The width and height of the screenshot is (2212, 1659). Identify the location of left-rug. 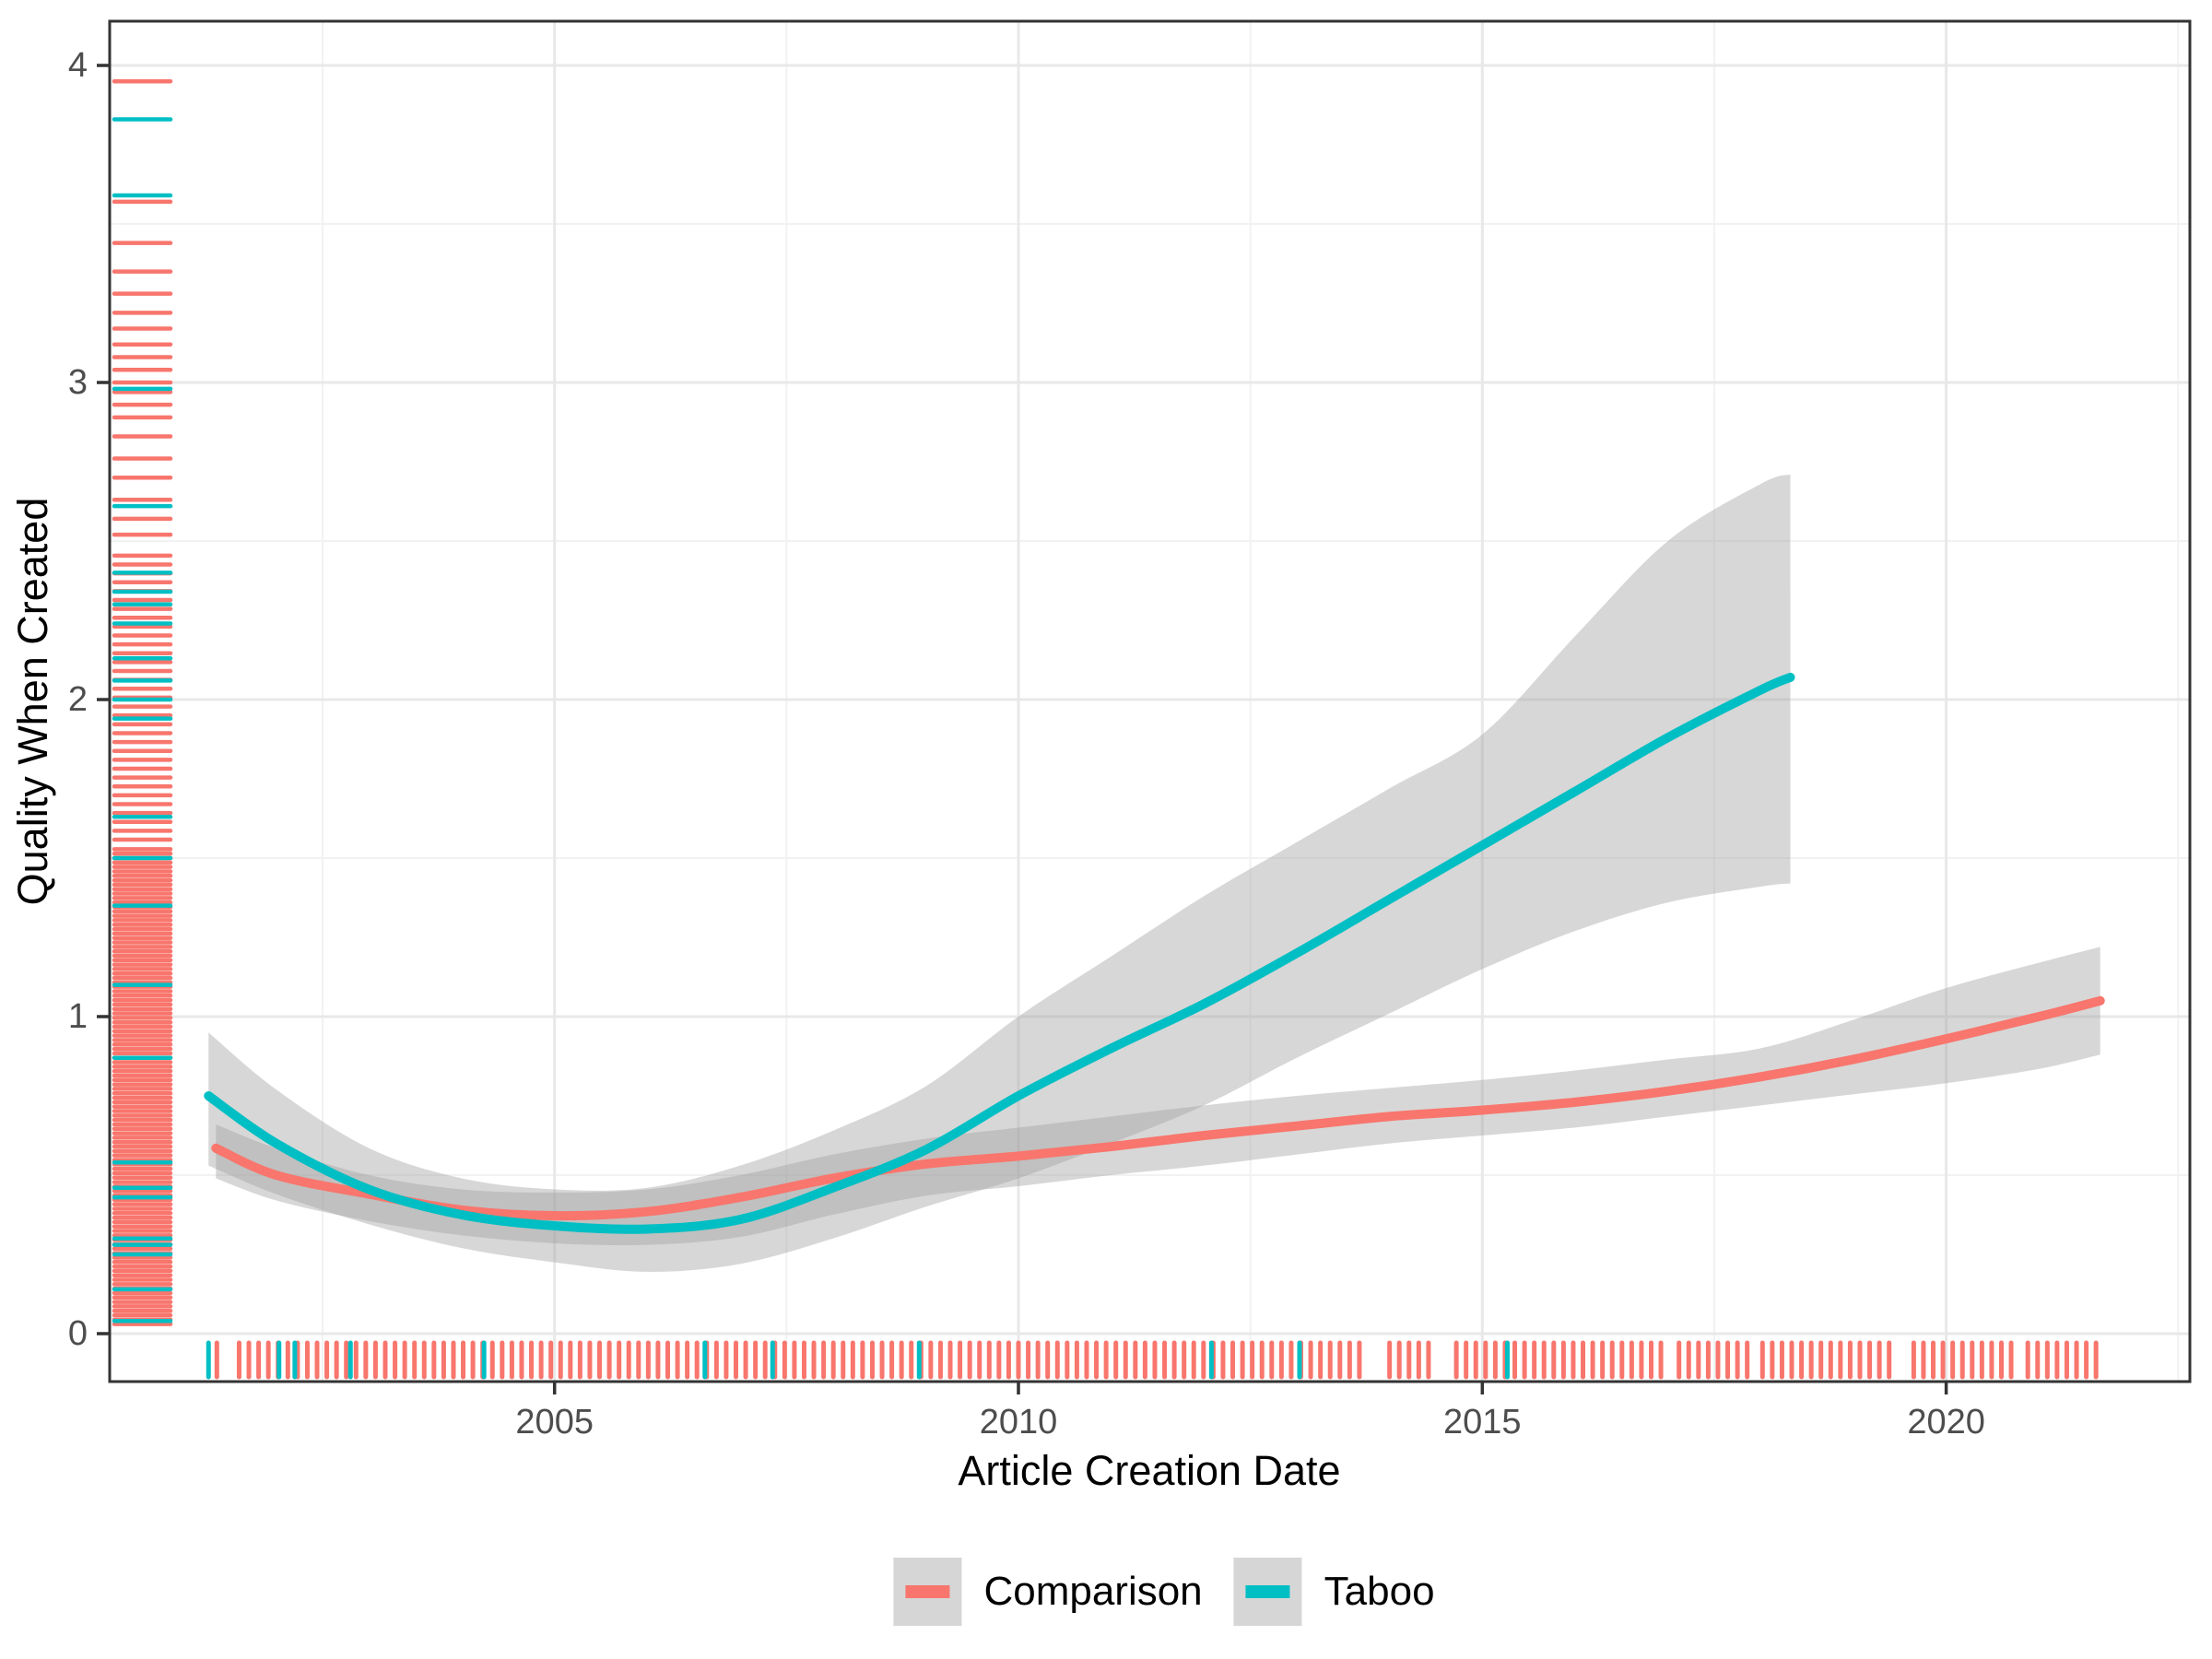
(142, 702).